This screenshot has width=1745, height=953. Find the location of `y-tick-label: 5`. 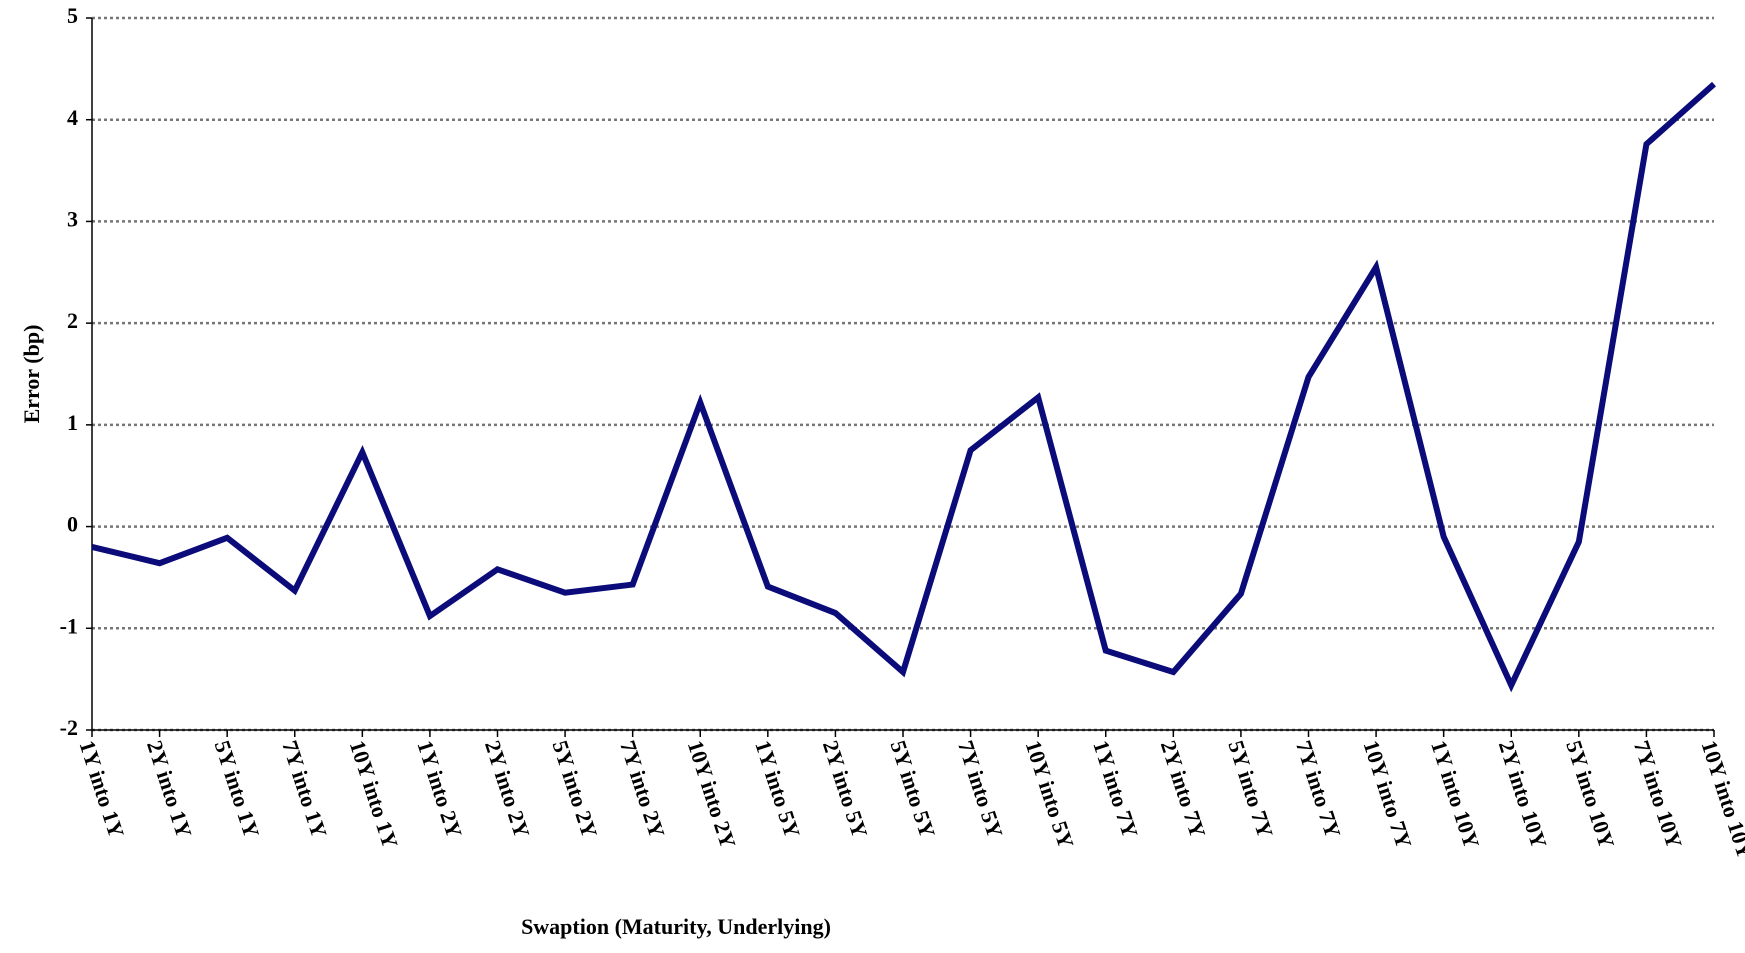

y-tick-label: 5 is located at coordinates (72, 15).